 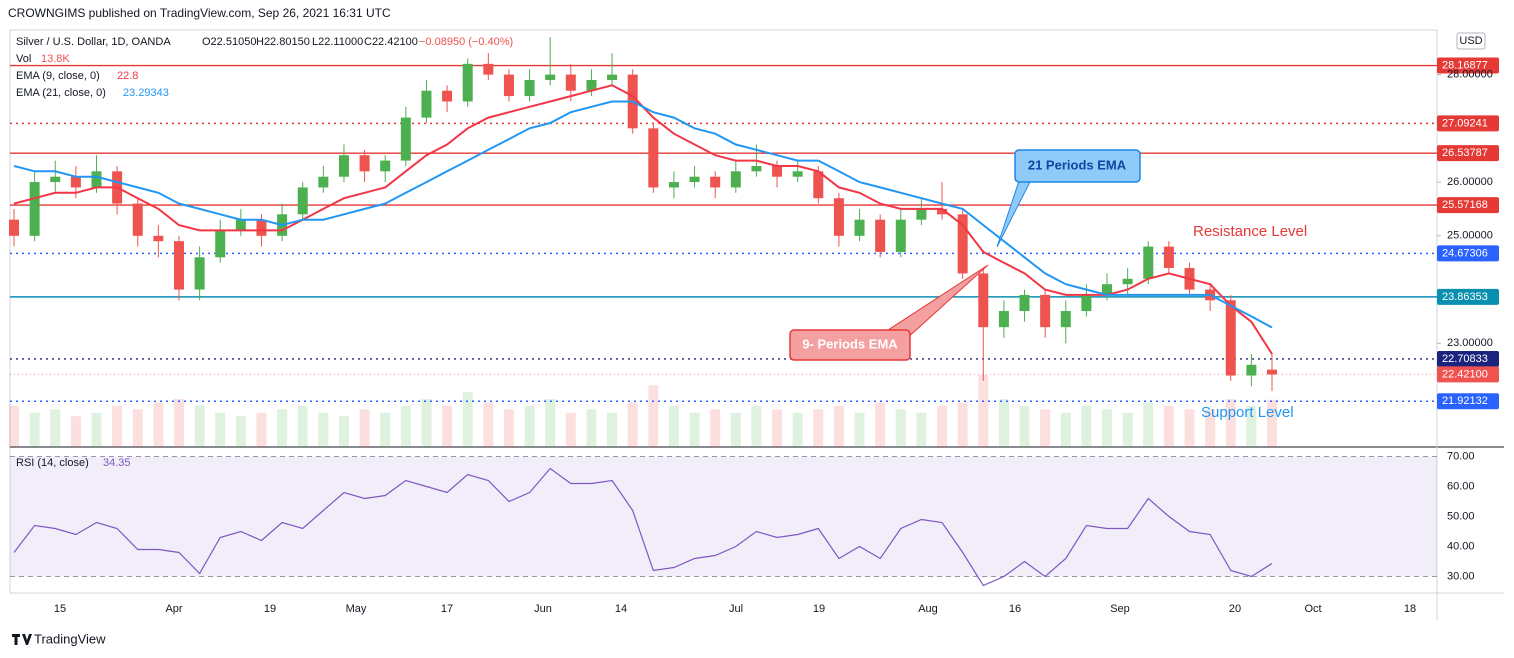 I want to click on level-label: 26.53787, so click(x=1465, y=153).